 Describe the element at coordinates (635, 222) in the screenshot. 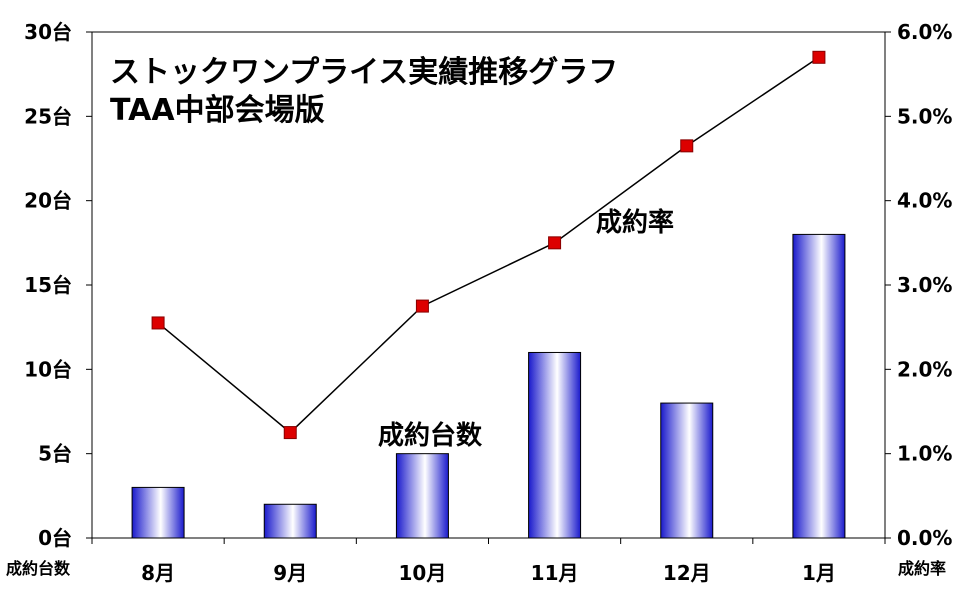

I see `series-label-line: 成約率` at that location.